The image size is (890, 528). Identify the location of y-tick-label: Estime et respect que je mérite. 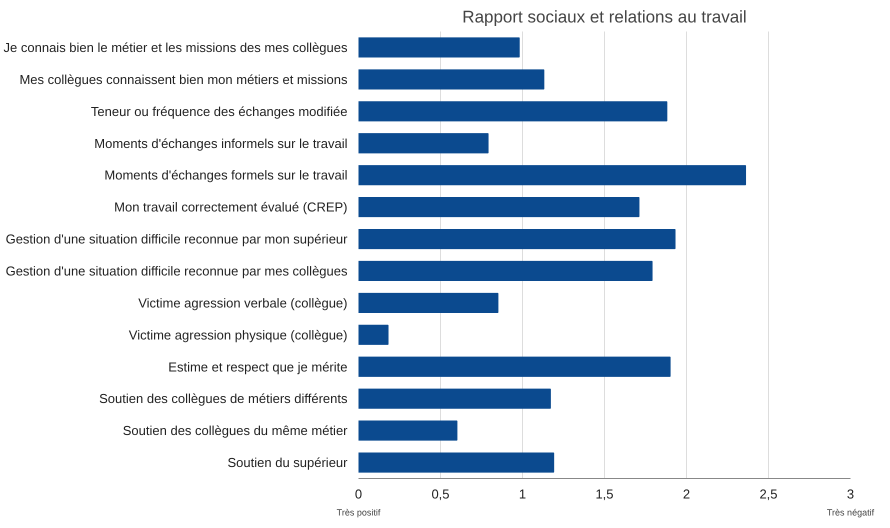
(258, 366).